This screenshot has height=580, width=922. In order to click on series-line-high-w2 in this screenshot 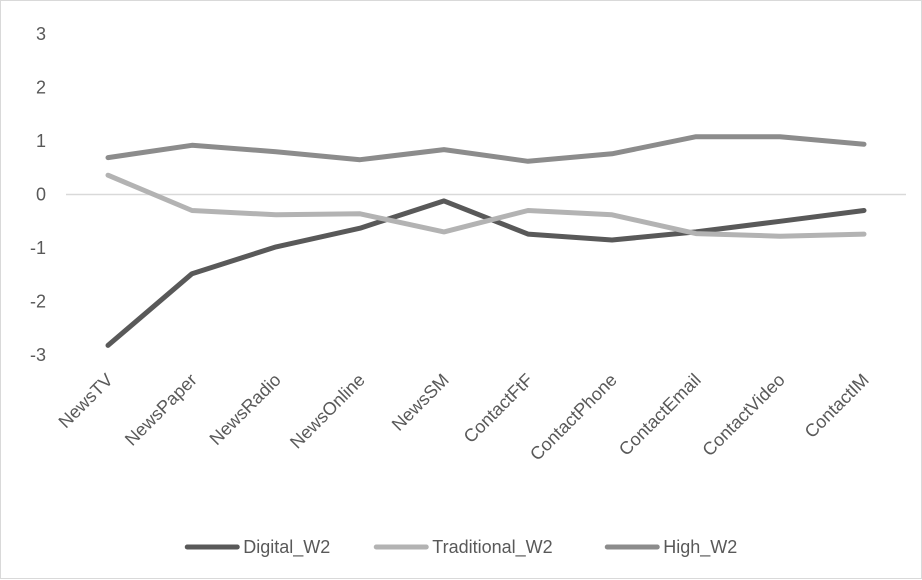, I will do `click(486, 149)`.